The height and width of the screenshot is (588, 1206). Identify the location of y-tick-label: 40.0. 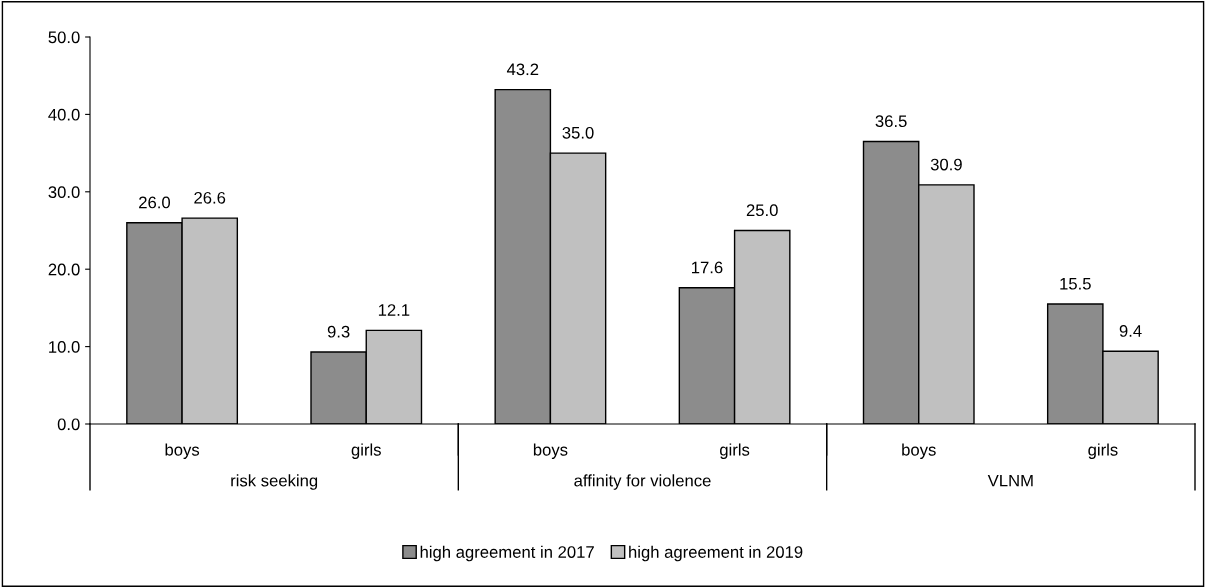
(64, 114).